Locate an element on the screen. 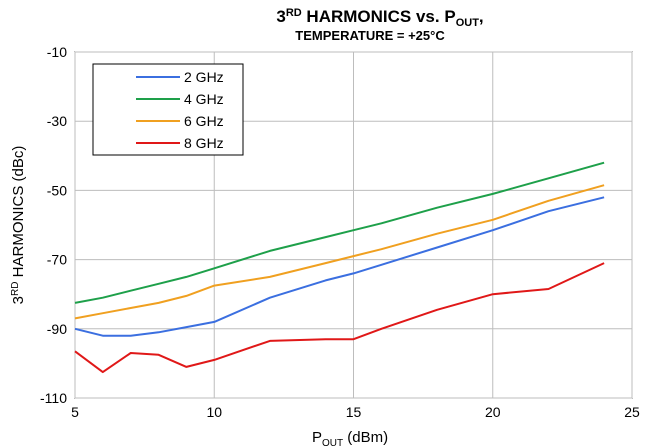 Image resolution: width=658 pixels, height=446 pixels. x-tick-label: 20 is located at coordinates (493, 412).